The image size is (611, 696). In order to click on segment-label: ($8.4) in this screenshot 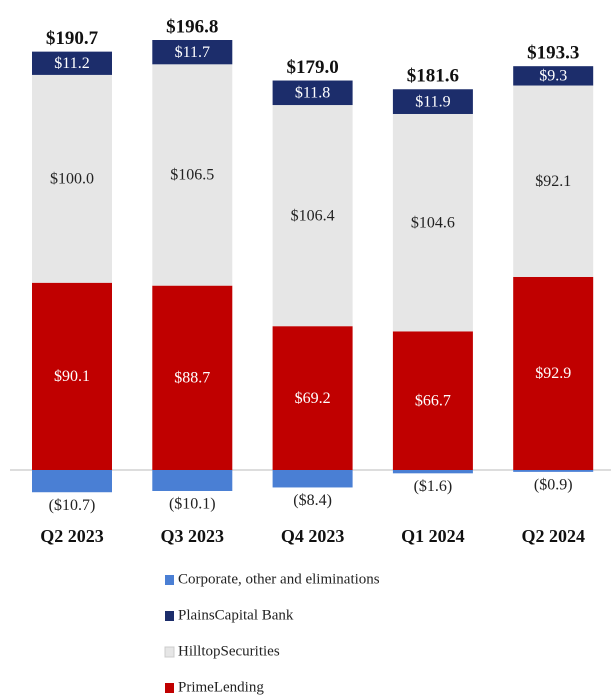, I will do `click(312, 500)`.